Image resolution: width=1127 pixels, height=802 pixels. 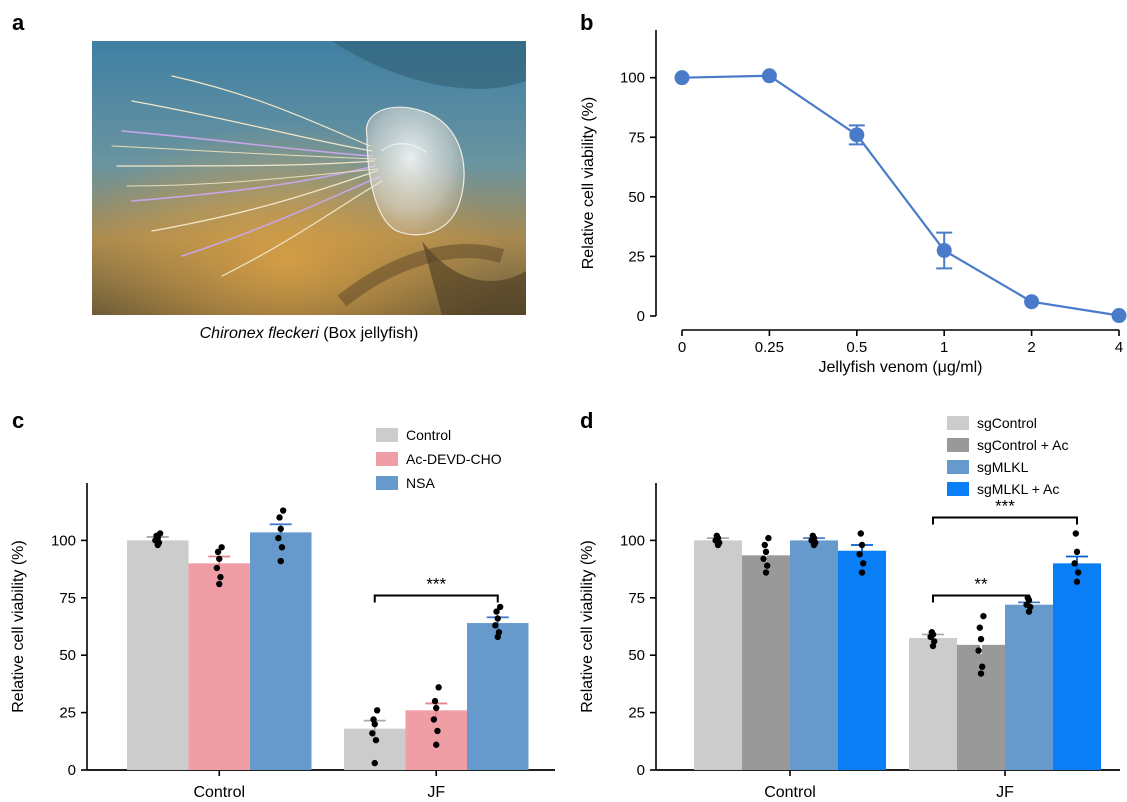 What do you see at coordinates (219, 792) in the screenshot?
I see `category-label-c: Control` at bounding box center [219, 792].